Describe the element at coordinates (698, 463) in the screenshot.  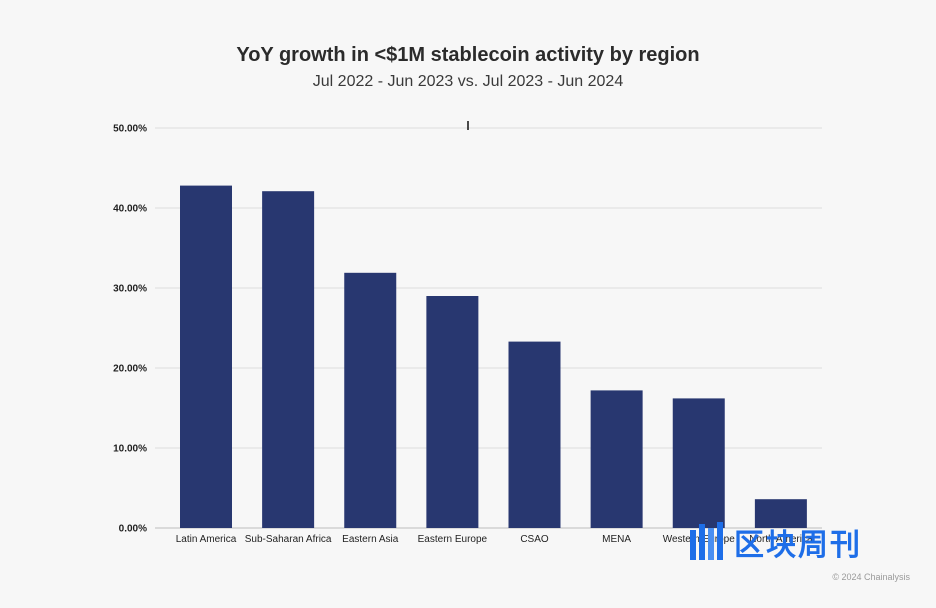
I see `bar-western-europe` at that location.